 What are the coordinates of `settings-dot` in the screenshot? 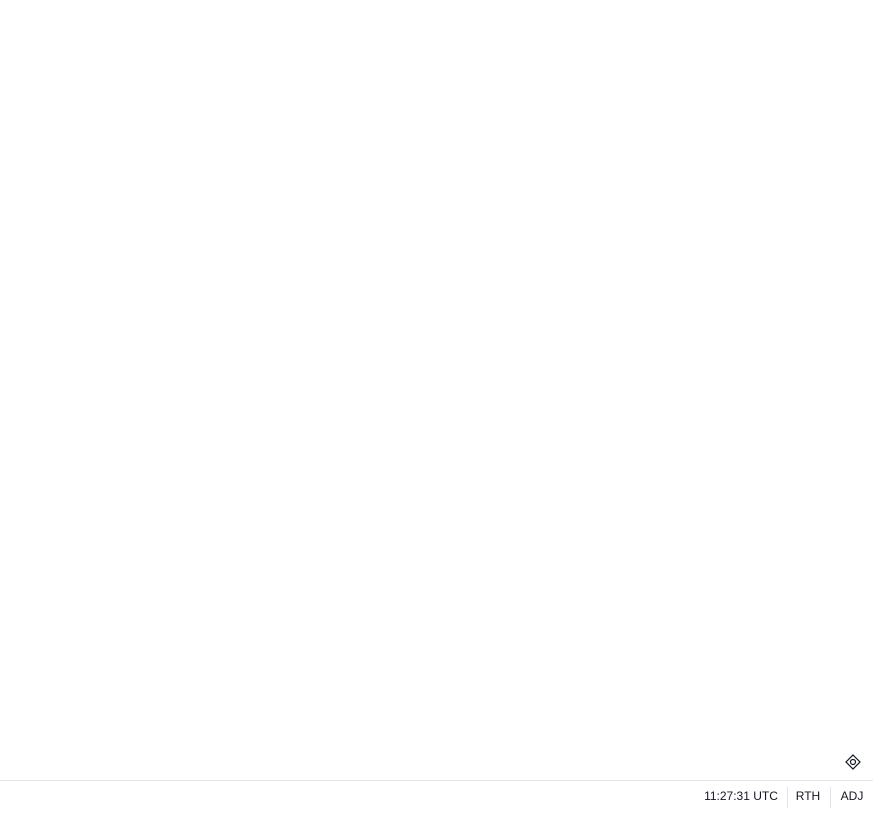 It's located at (853, 762).